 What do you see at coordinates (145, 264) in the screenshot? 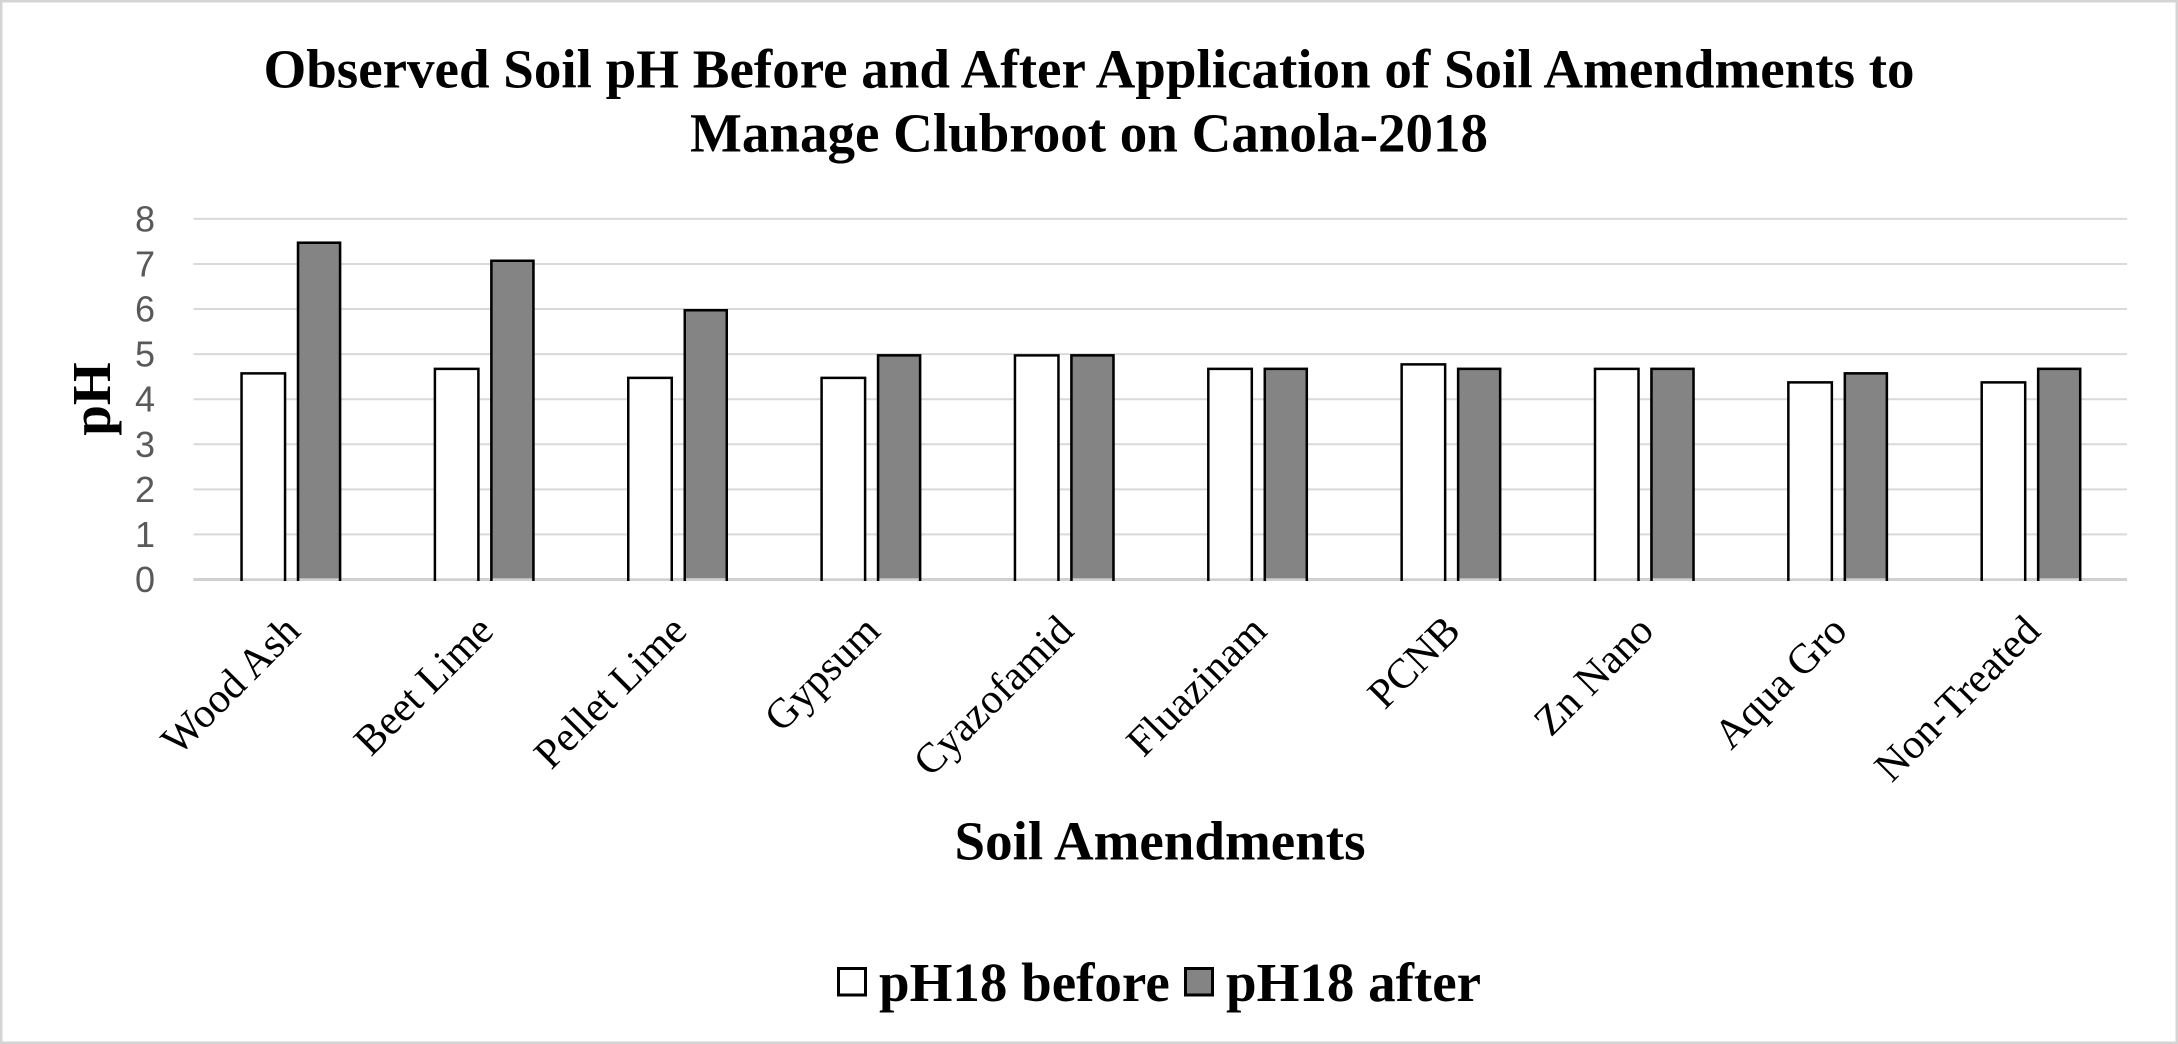
I see `svg-text: 7` at bounding box center [145, 264].